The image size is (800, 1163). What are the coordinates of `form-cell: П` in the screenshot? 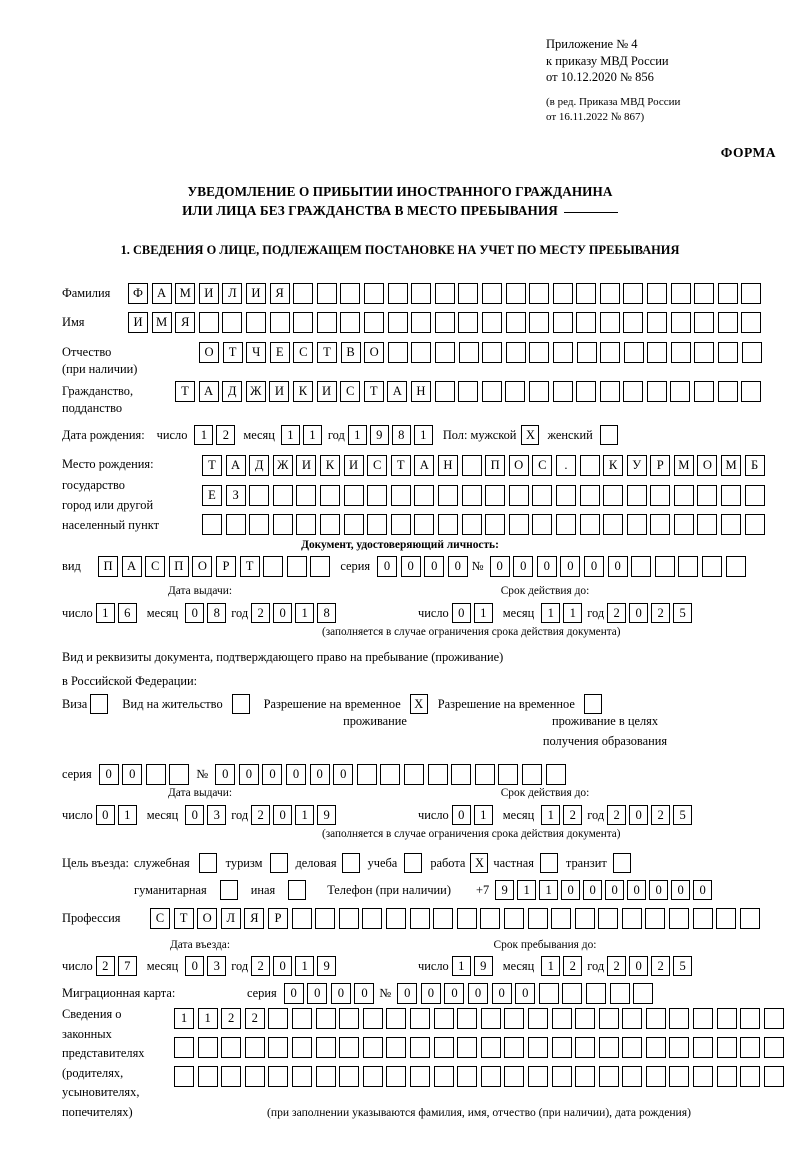 It's located at (495, 465).